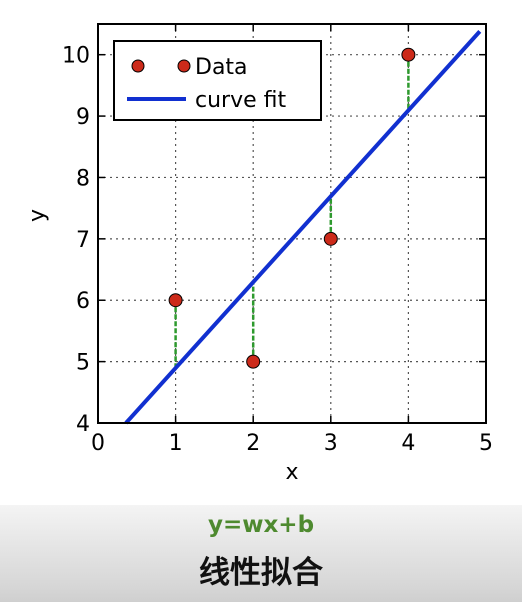 Image resolution: width=522 pixels, height=602 pixels. What do you see at coordinates (261, 569) in the screenshot?
I see `subtitle-caption: 线性拟合` at bounding box center [261, 569].